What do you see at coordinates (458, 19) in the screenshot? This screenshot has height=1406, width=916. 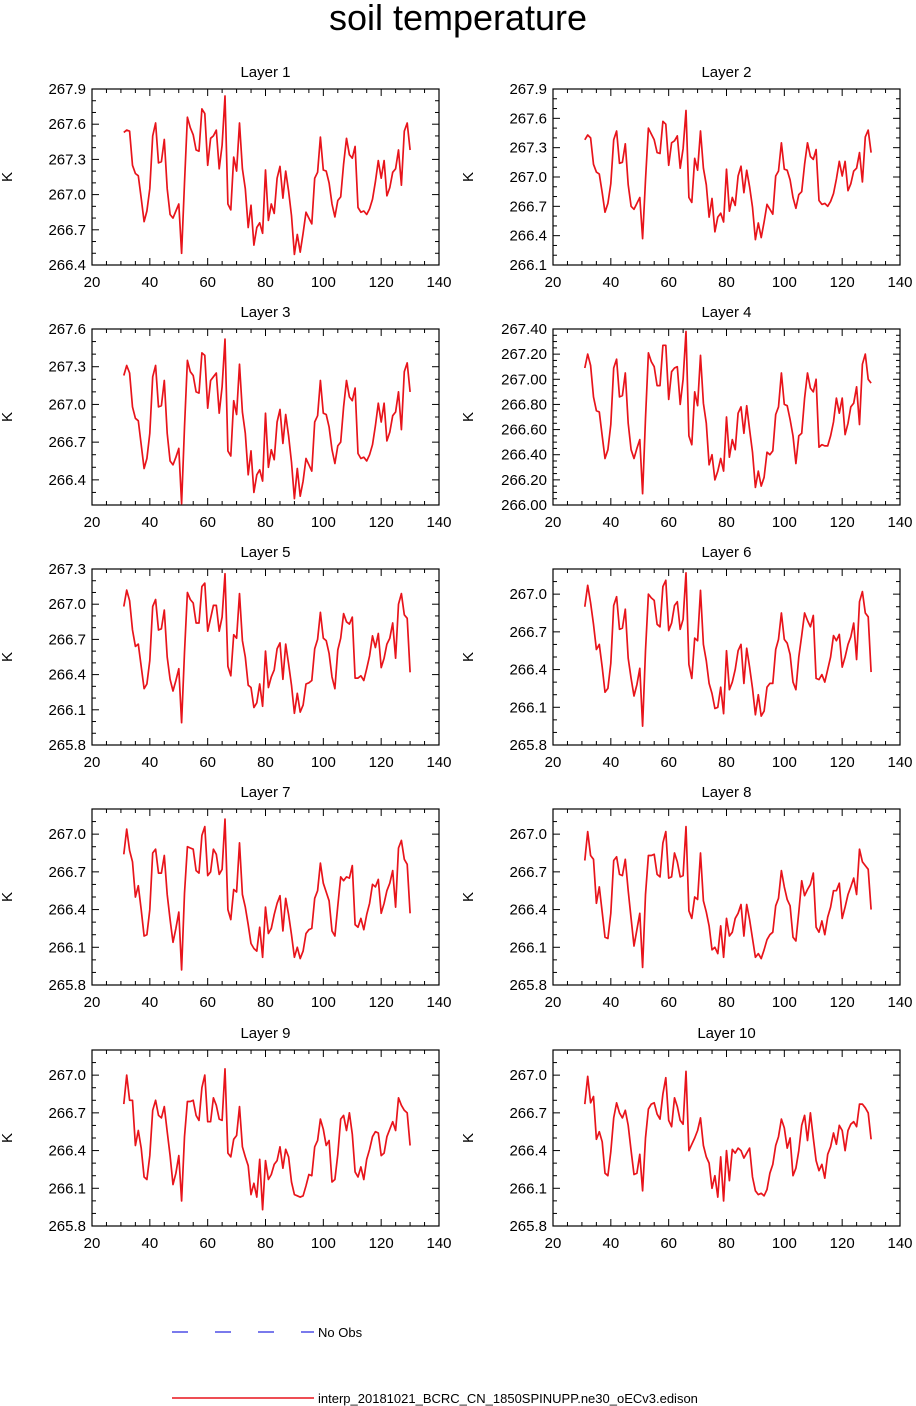 I see `page-title: soil temperature` at bounding box center [458, 19].